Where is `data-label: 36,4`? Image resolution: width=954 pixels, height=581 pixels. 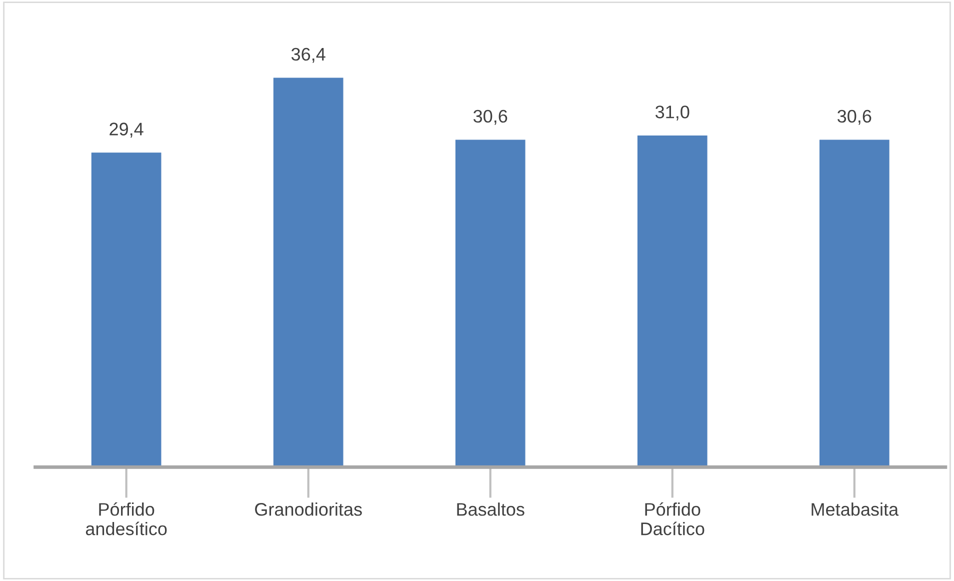
data-label: 36,4 is located at coordinates (308, 55).